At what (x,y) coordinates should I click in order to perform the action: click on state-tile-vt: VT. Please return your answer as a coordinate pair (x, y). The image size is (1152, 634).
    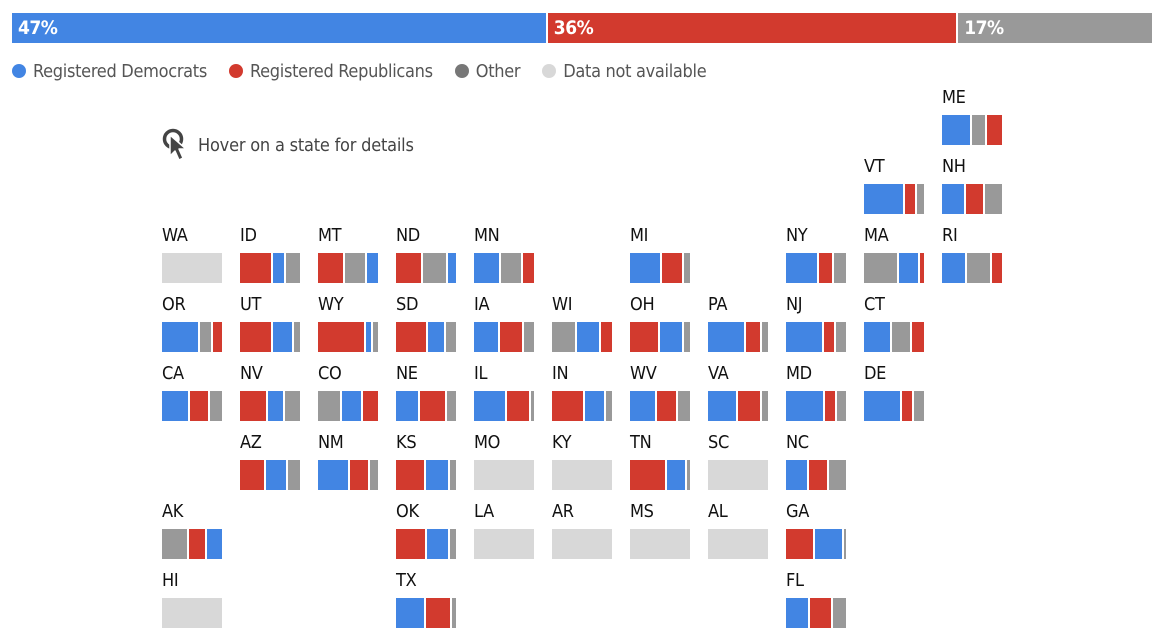
    Looking at the image, I should click on (894, 186).